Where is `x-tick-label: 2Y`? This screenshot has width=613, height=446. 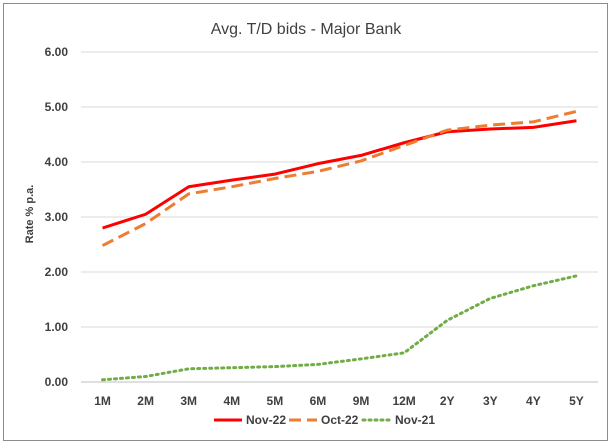
x-tick-label: 2Y is located at coordinates (447, 401).